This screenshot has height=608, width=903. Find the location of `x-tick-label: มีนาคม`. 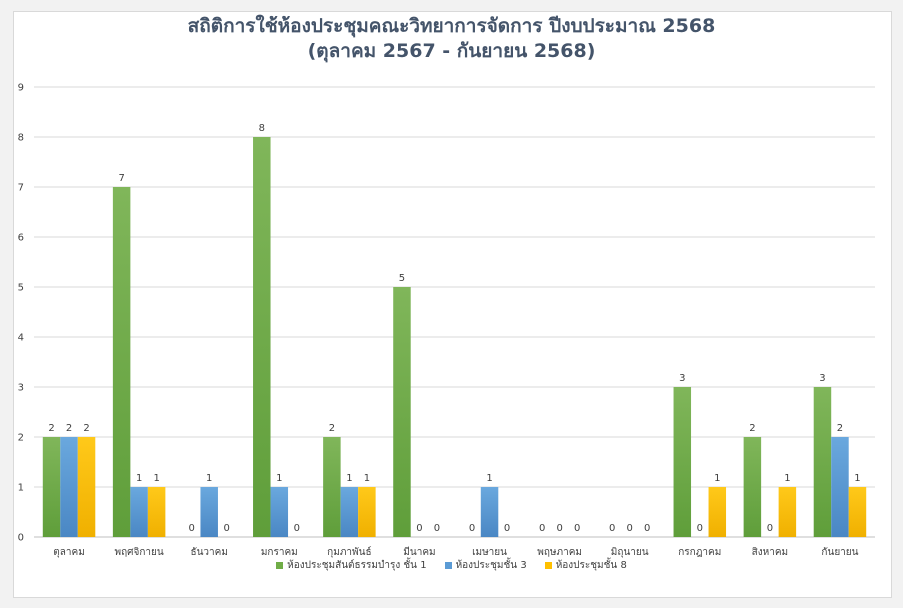

x-tick-label: มีนาคม is located at coordinates (419, 552).